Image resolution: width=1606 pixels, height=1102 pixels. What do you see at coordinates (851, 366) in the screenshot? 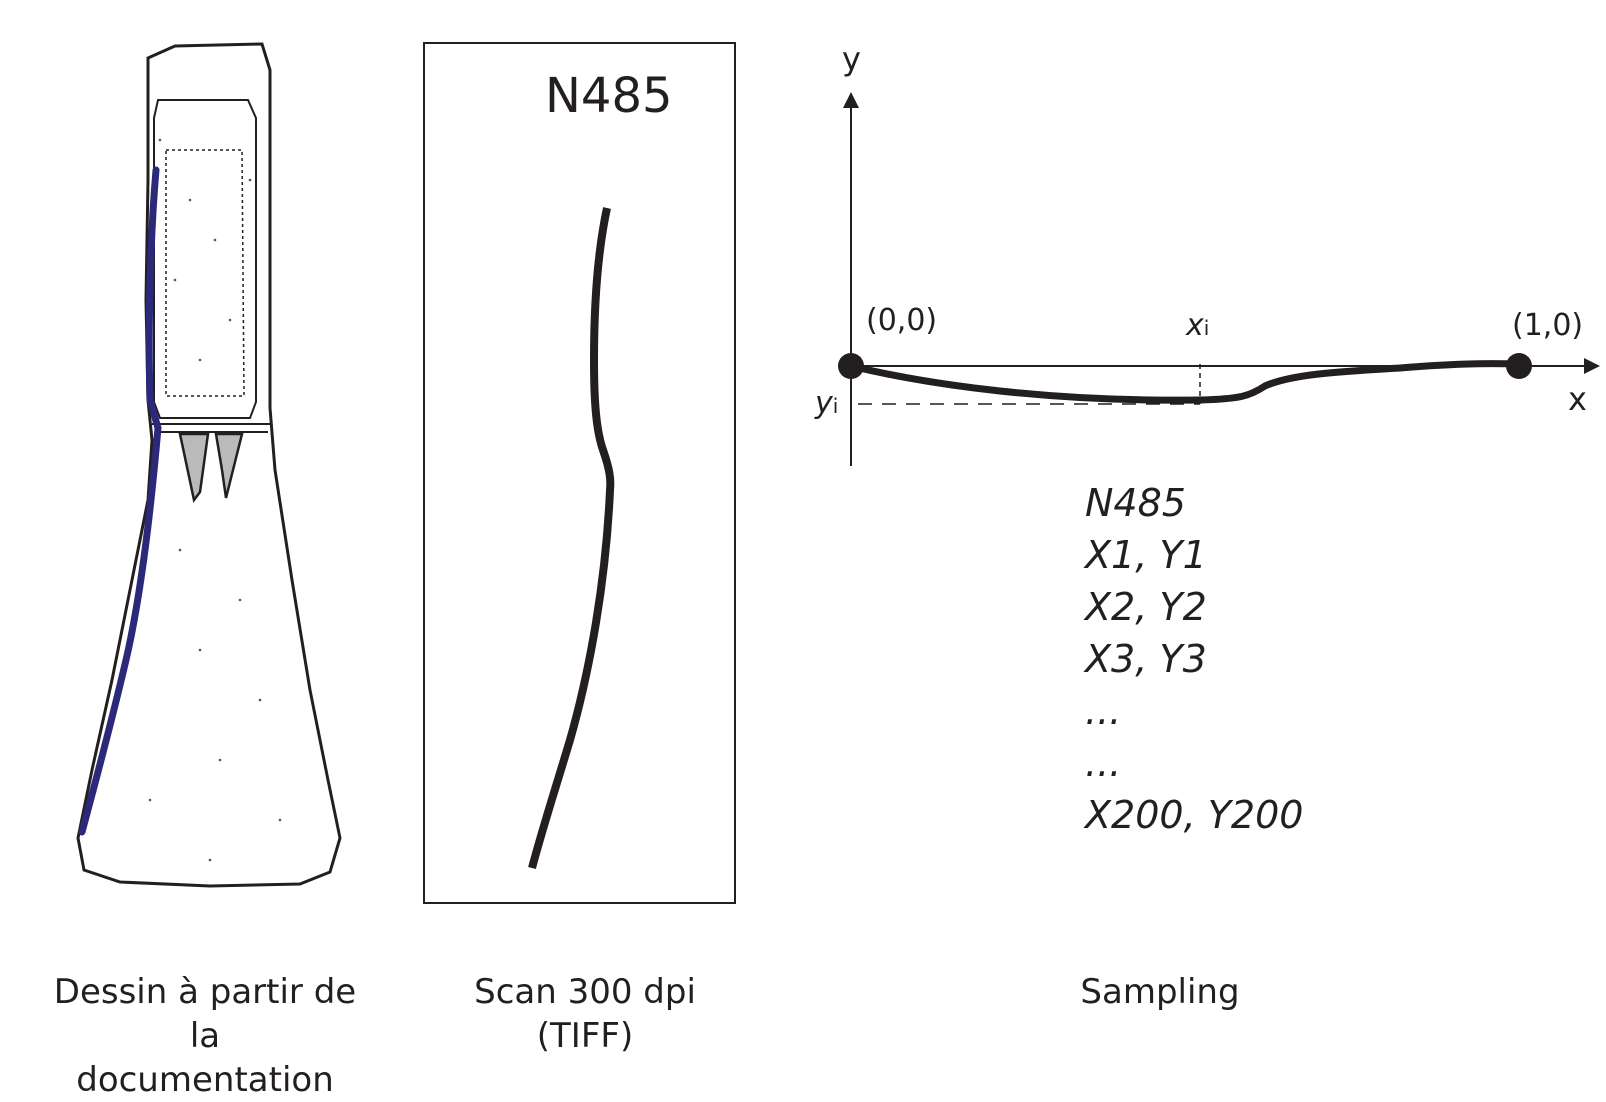
I see `origin-point` at bounding box center [851, 366].